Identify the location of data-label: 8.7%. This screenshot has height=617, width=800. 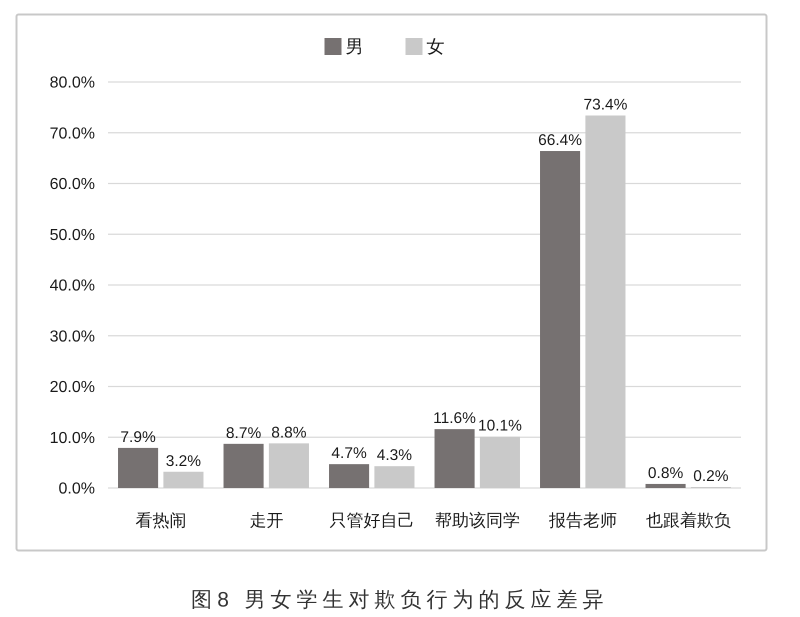
(244, 433).